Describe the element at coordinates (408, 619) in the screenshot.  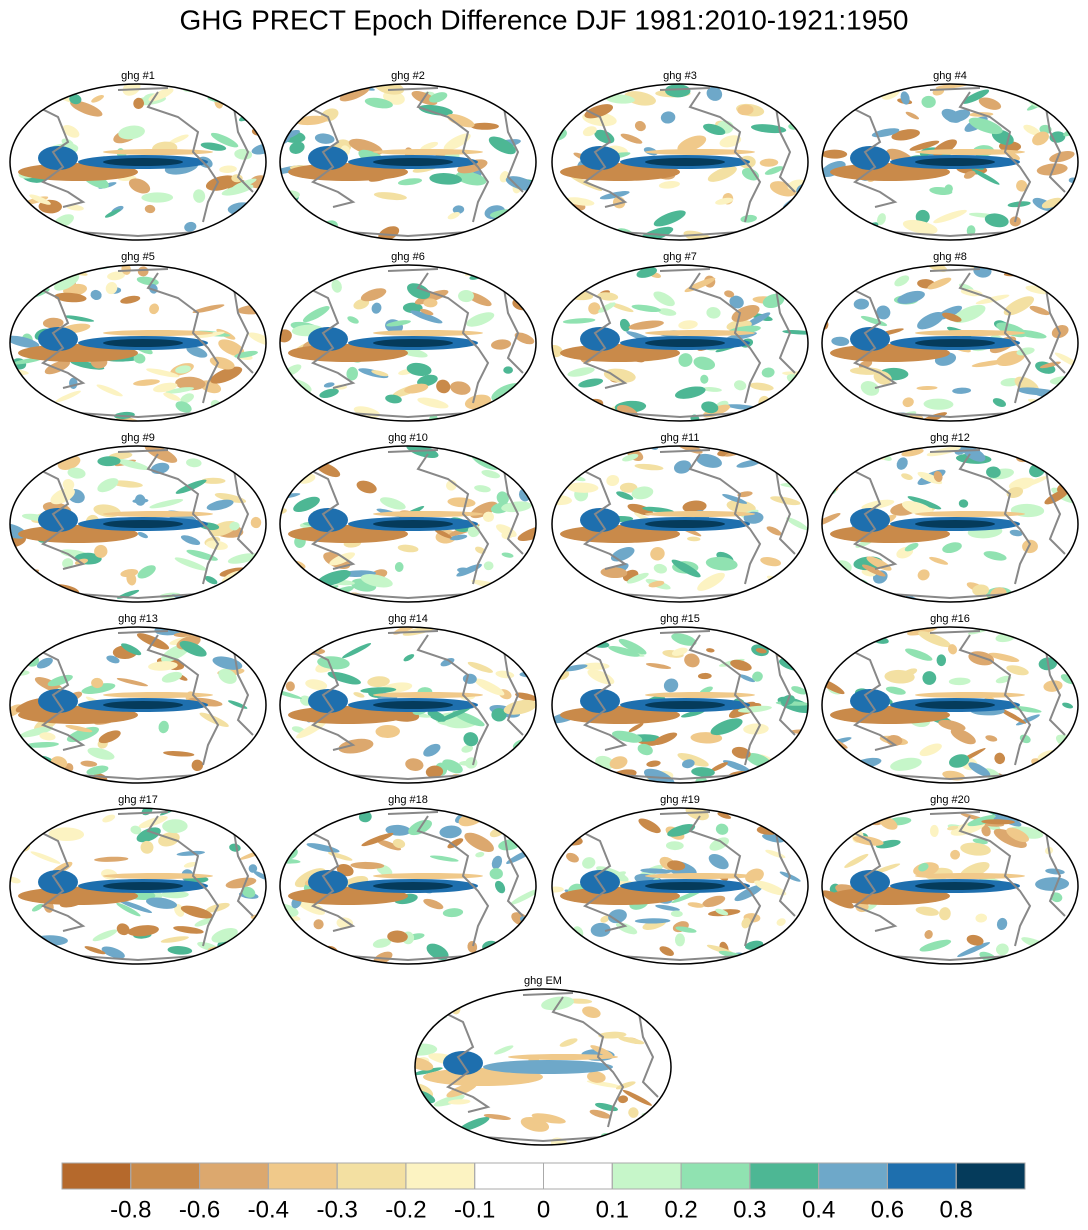
I see `panel-label: ghg #14` at that location.